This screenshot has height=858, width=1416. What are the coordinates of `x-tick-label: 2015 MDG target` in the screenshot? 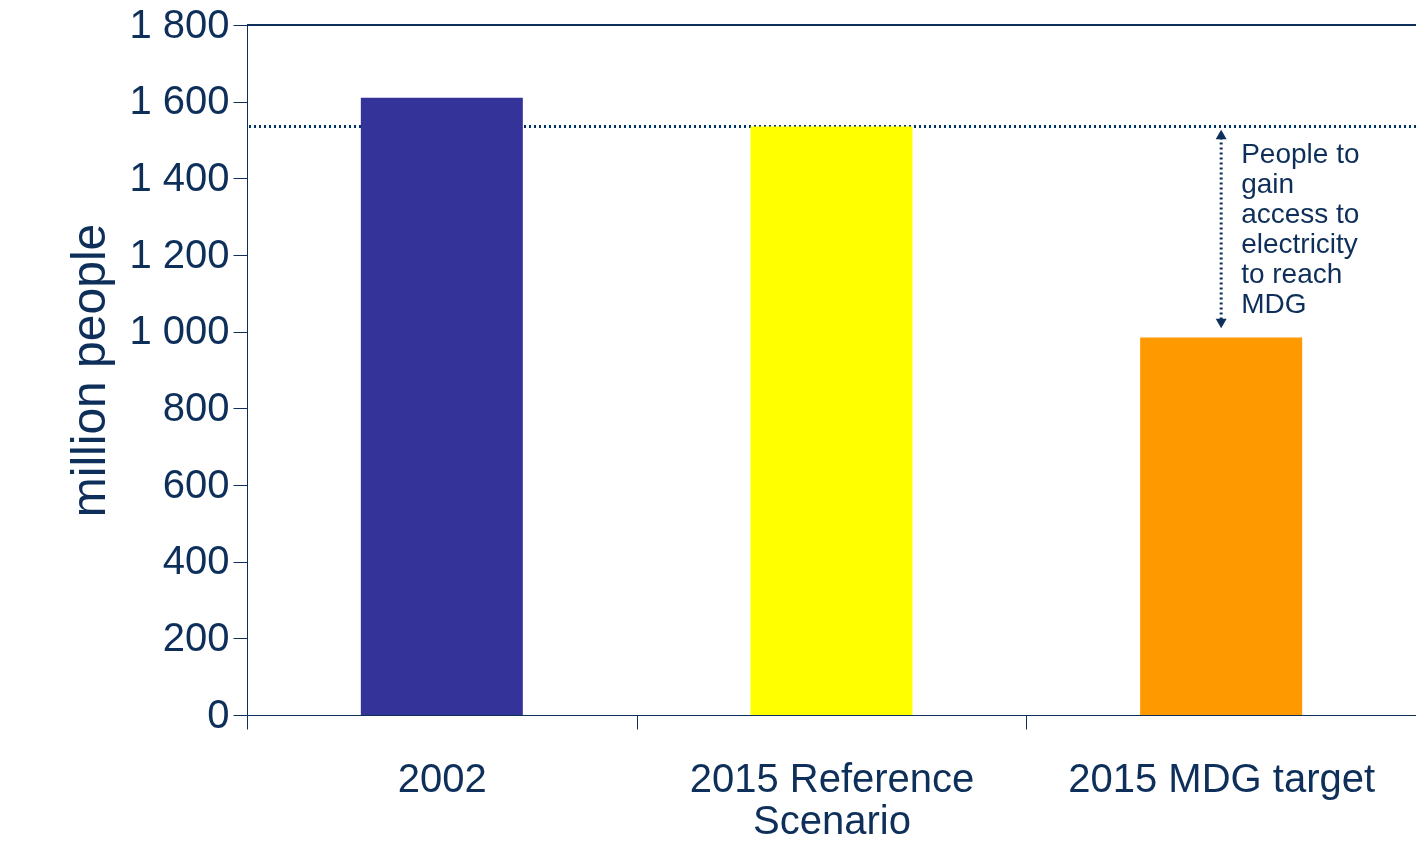 It's located at (1222, 777).